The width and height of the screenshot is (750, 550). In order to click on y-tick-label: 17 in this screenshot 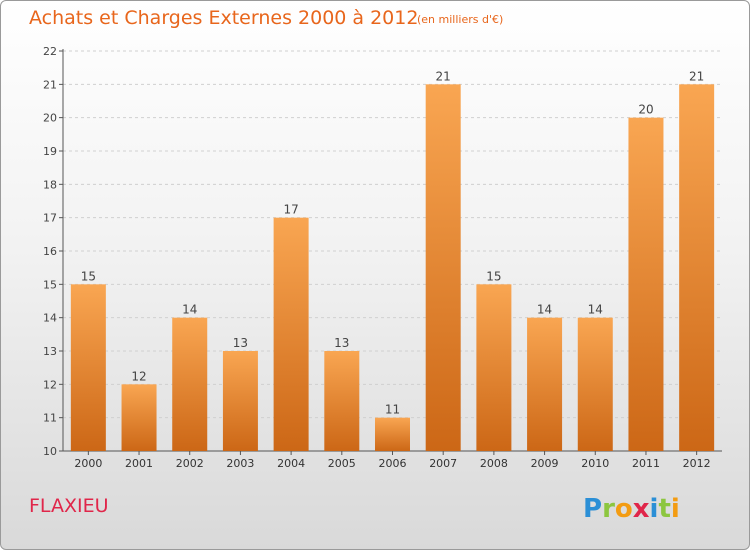, I will do `click(50, 218)`.